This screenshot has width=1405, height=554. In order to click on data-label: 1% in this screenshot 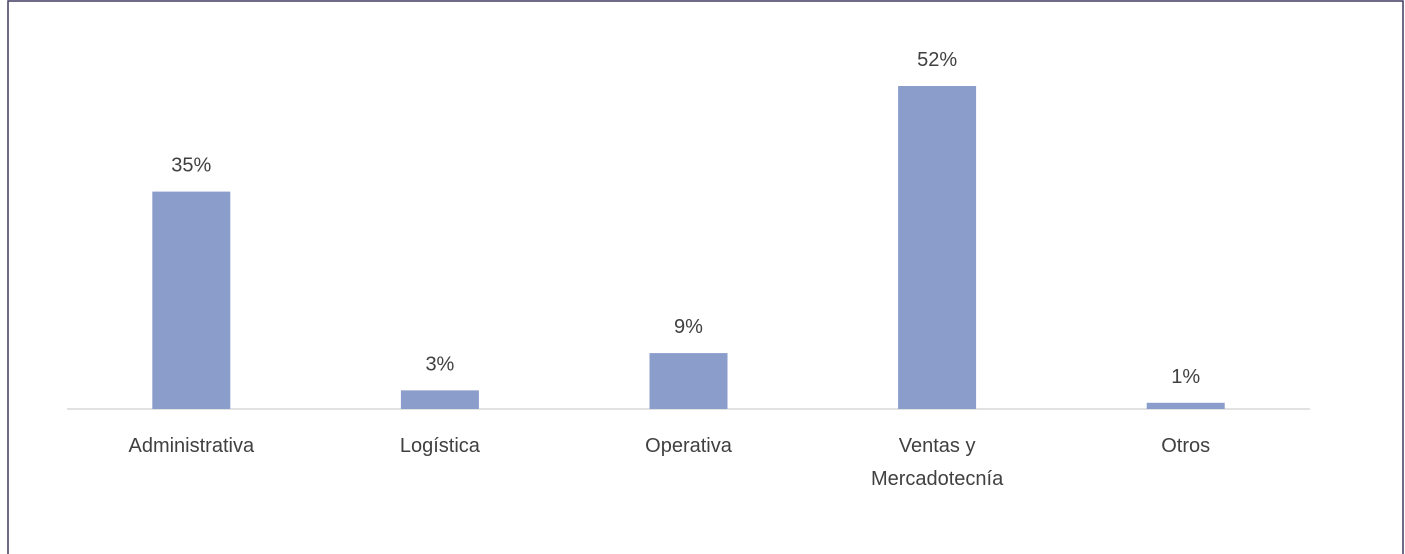, I will do `click(1185, 377)`.